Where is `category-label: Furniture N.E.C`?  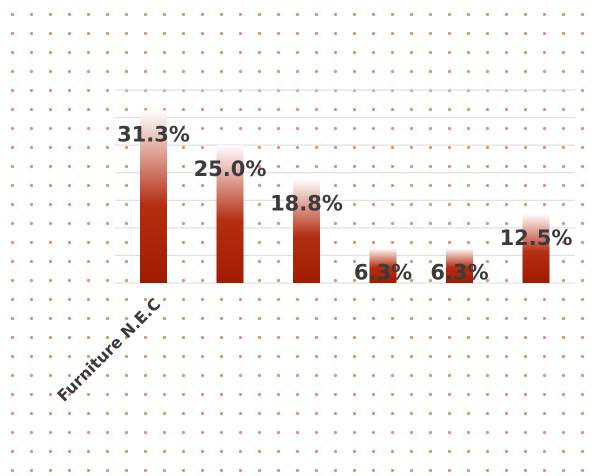 category-label: Furniture N.E.C is located at coordinates (108, 349).